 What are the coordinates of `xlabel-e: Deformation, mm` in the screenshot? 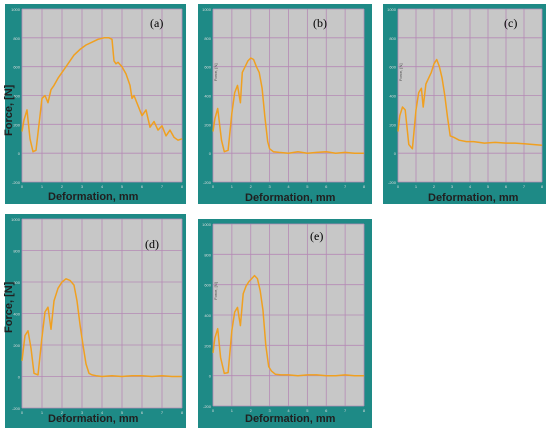 It's located at (290, 419).